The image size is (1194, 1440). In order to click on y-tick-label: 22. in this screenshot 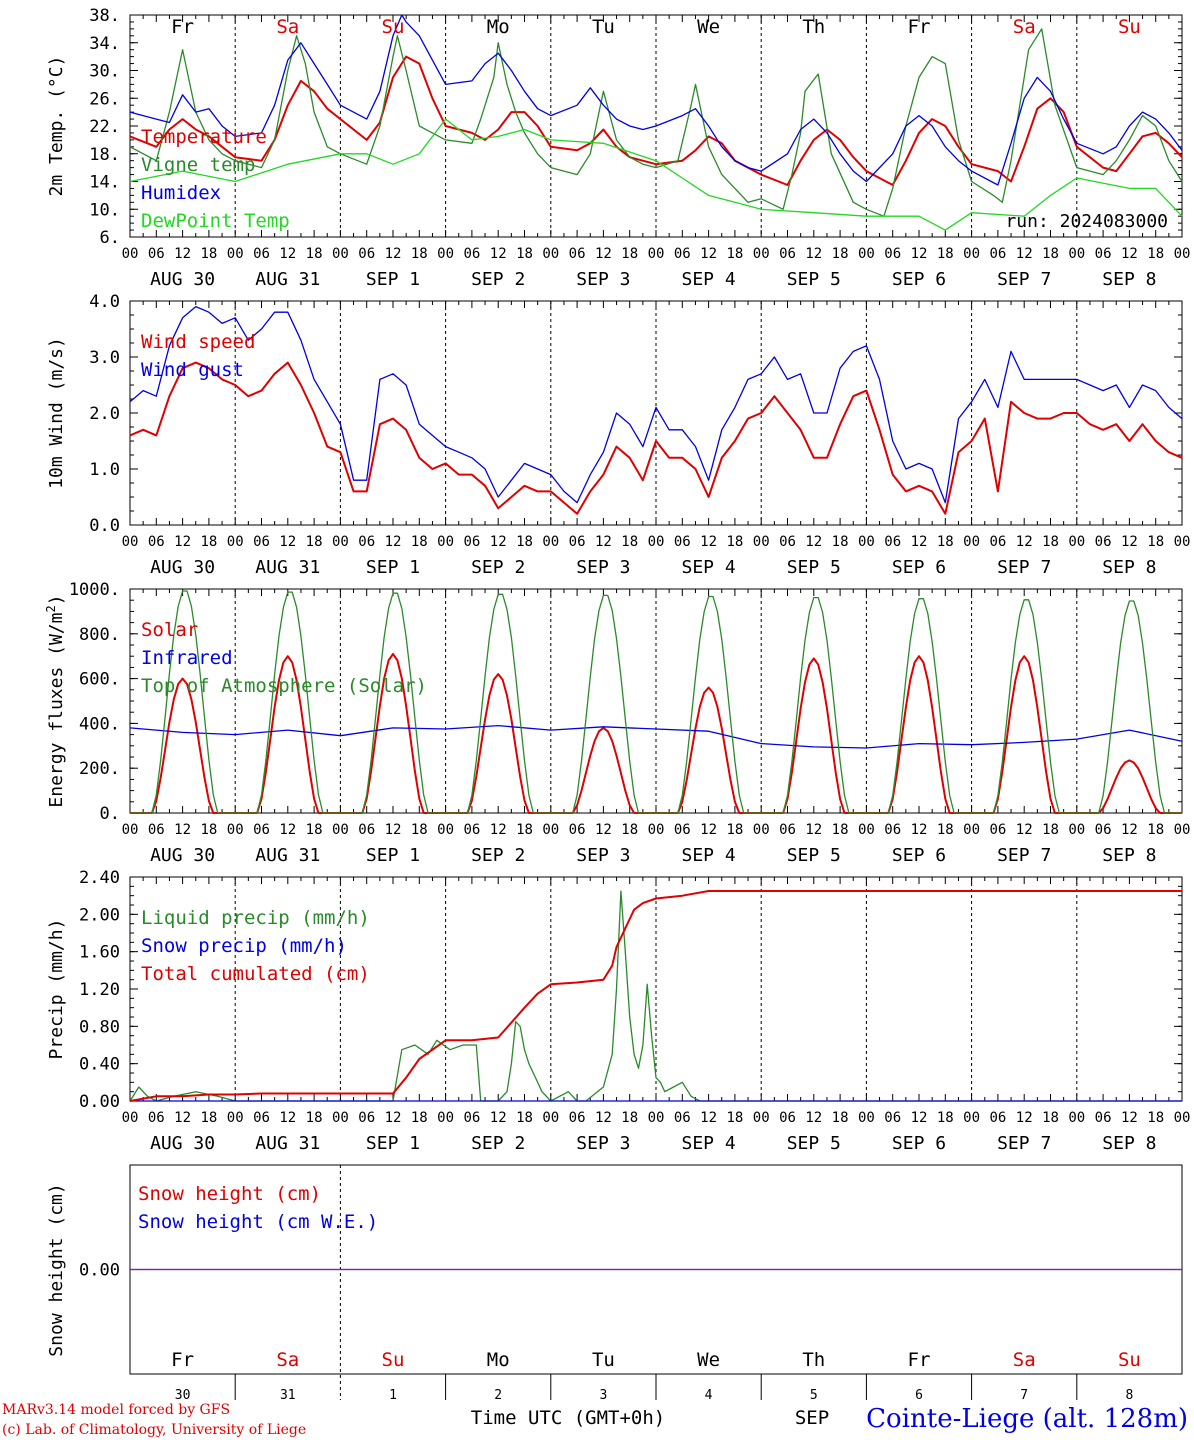, I will do `click(104, 127)`.